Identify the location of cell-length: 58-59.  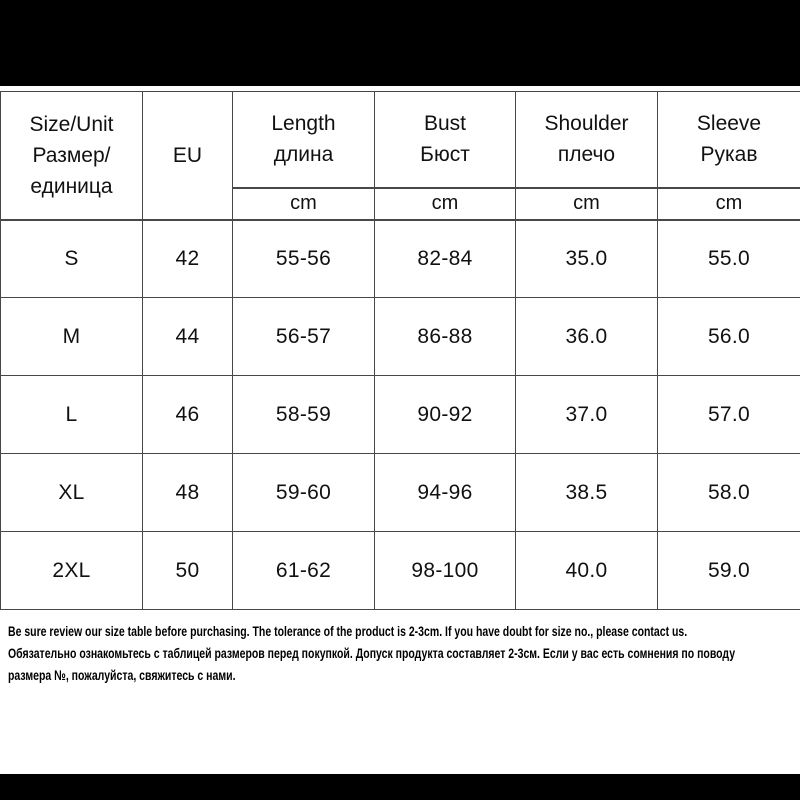
(303, 414).